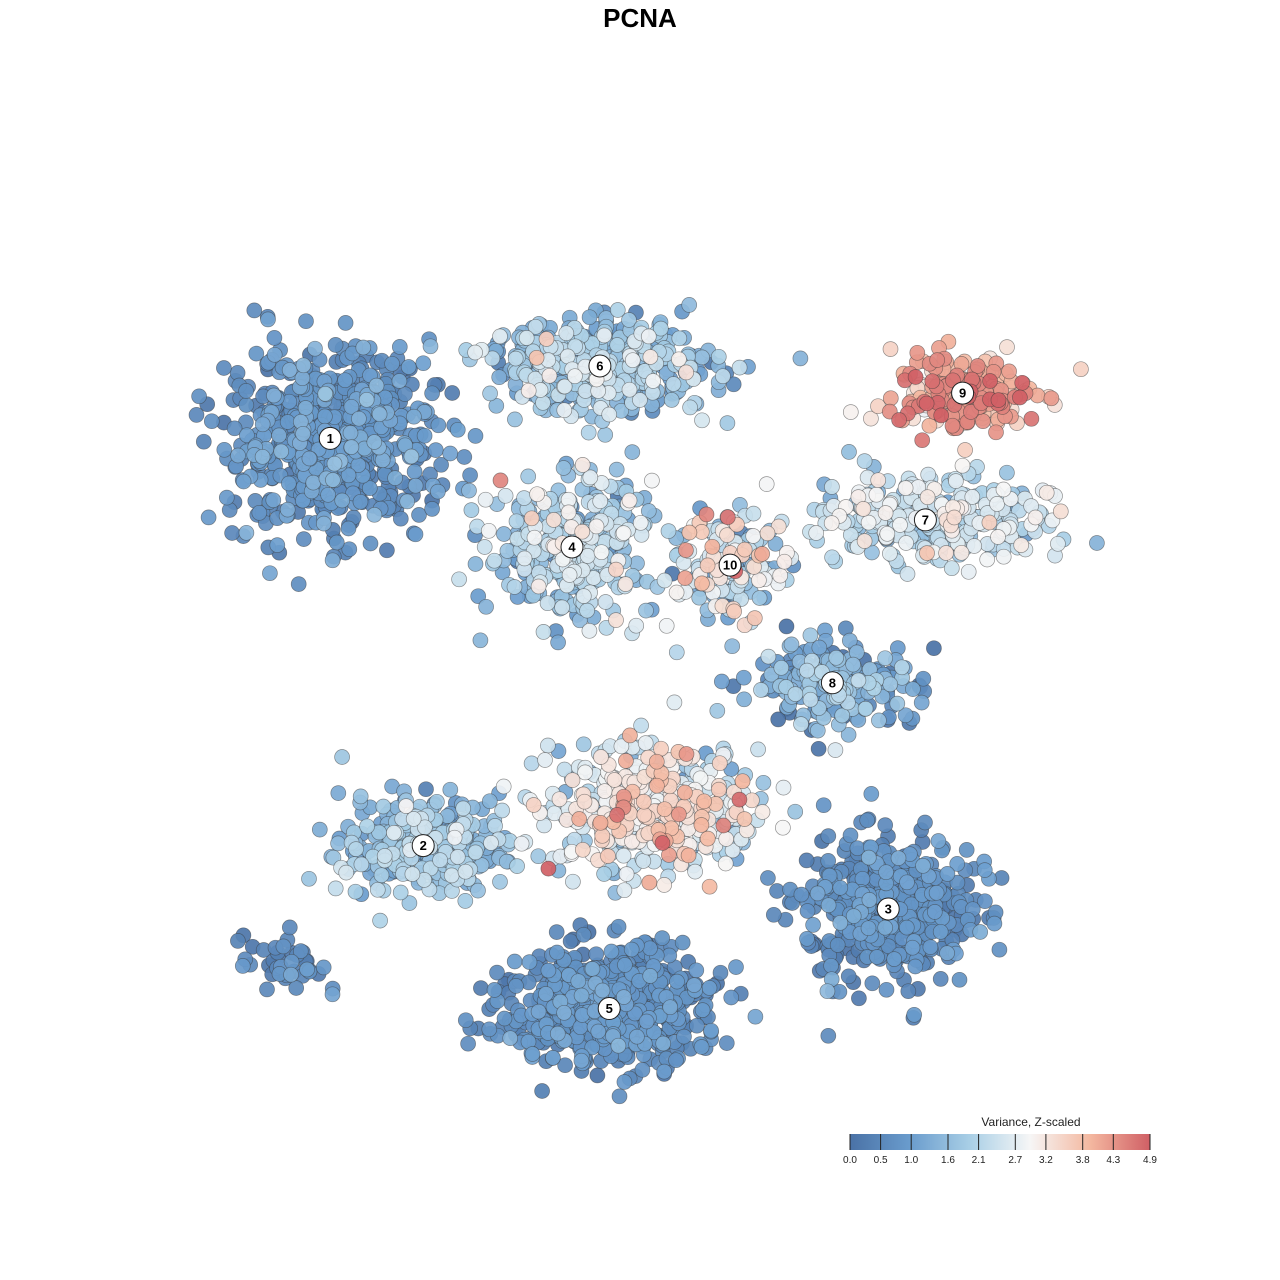  I want to click on legend-tick-label: 1.0, so click(911, 1160).